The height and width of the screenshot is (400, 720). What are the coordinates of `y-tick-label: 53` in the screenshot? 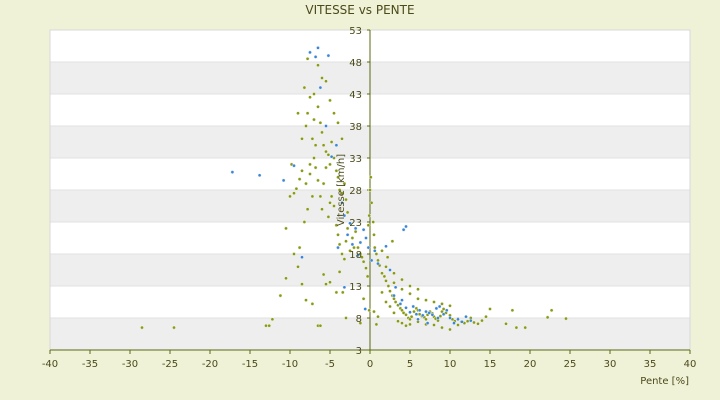 It's located at (355, 31).